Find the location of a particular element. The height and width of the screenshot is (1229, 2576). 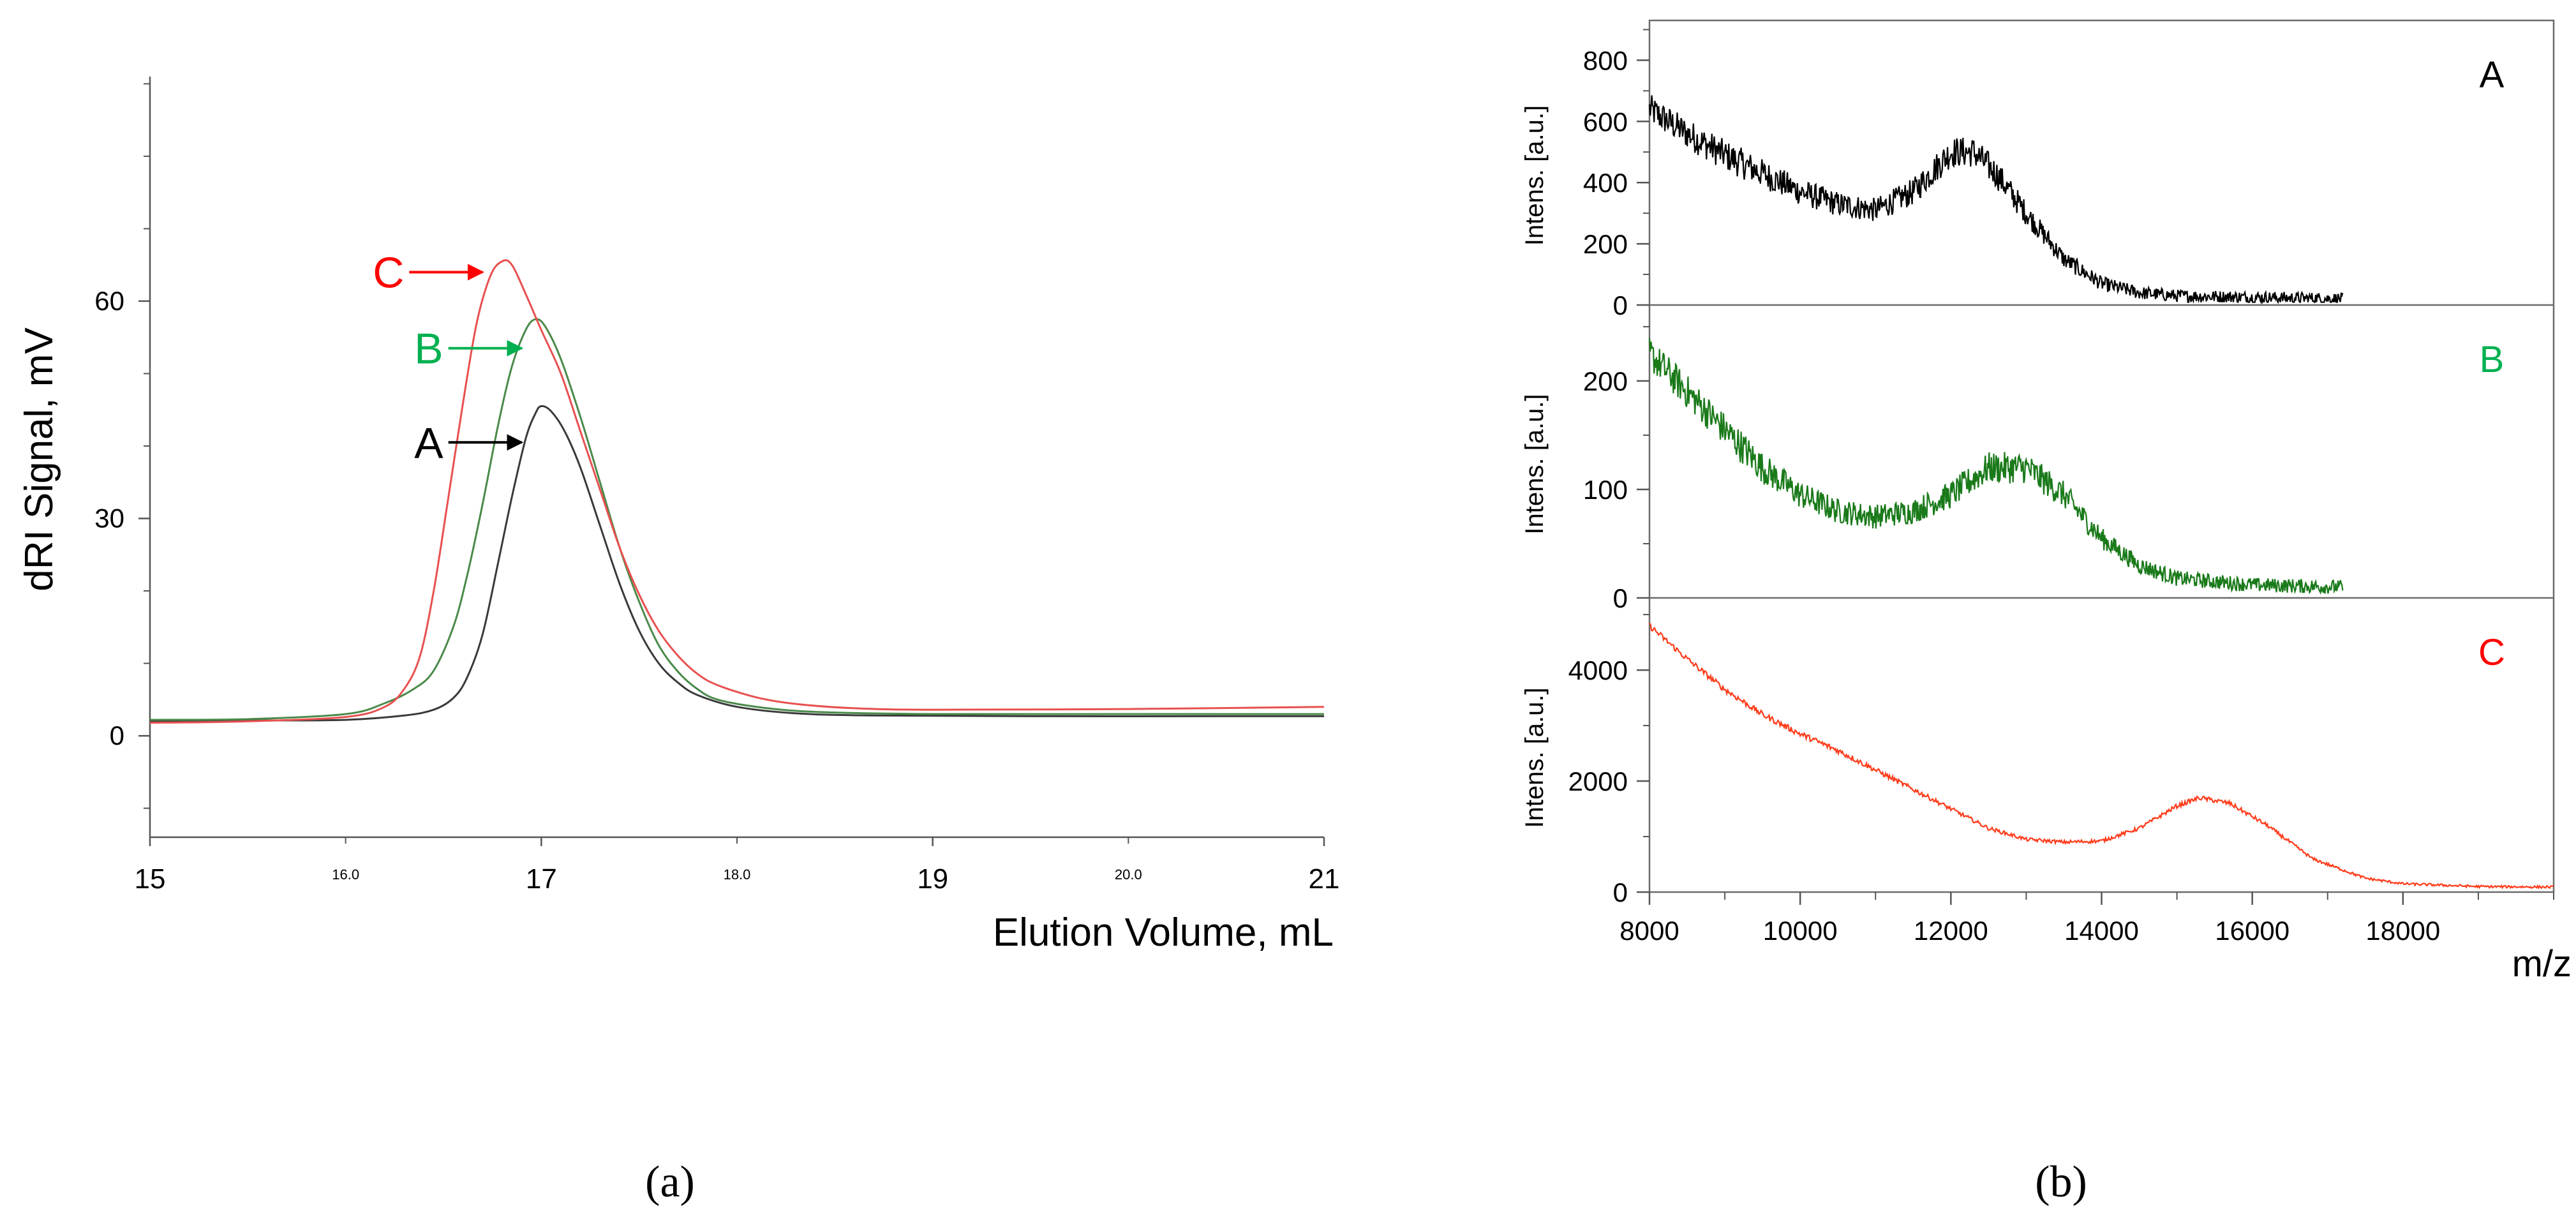

panel-a-x-axis-label: Elution Volume, mL is located at coordinates (1163, 933).